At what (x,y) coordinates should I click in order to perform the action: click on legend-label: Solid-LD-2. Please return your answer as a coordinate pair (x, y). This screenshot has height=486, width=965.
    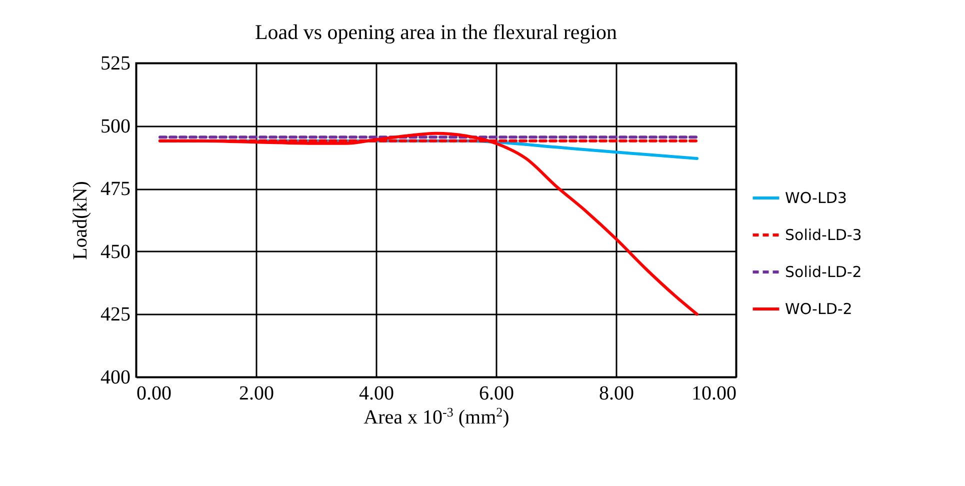
    Looking at the image, I should click on (823, 272).